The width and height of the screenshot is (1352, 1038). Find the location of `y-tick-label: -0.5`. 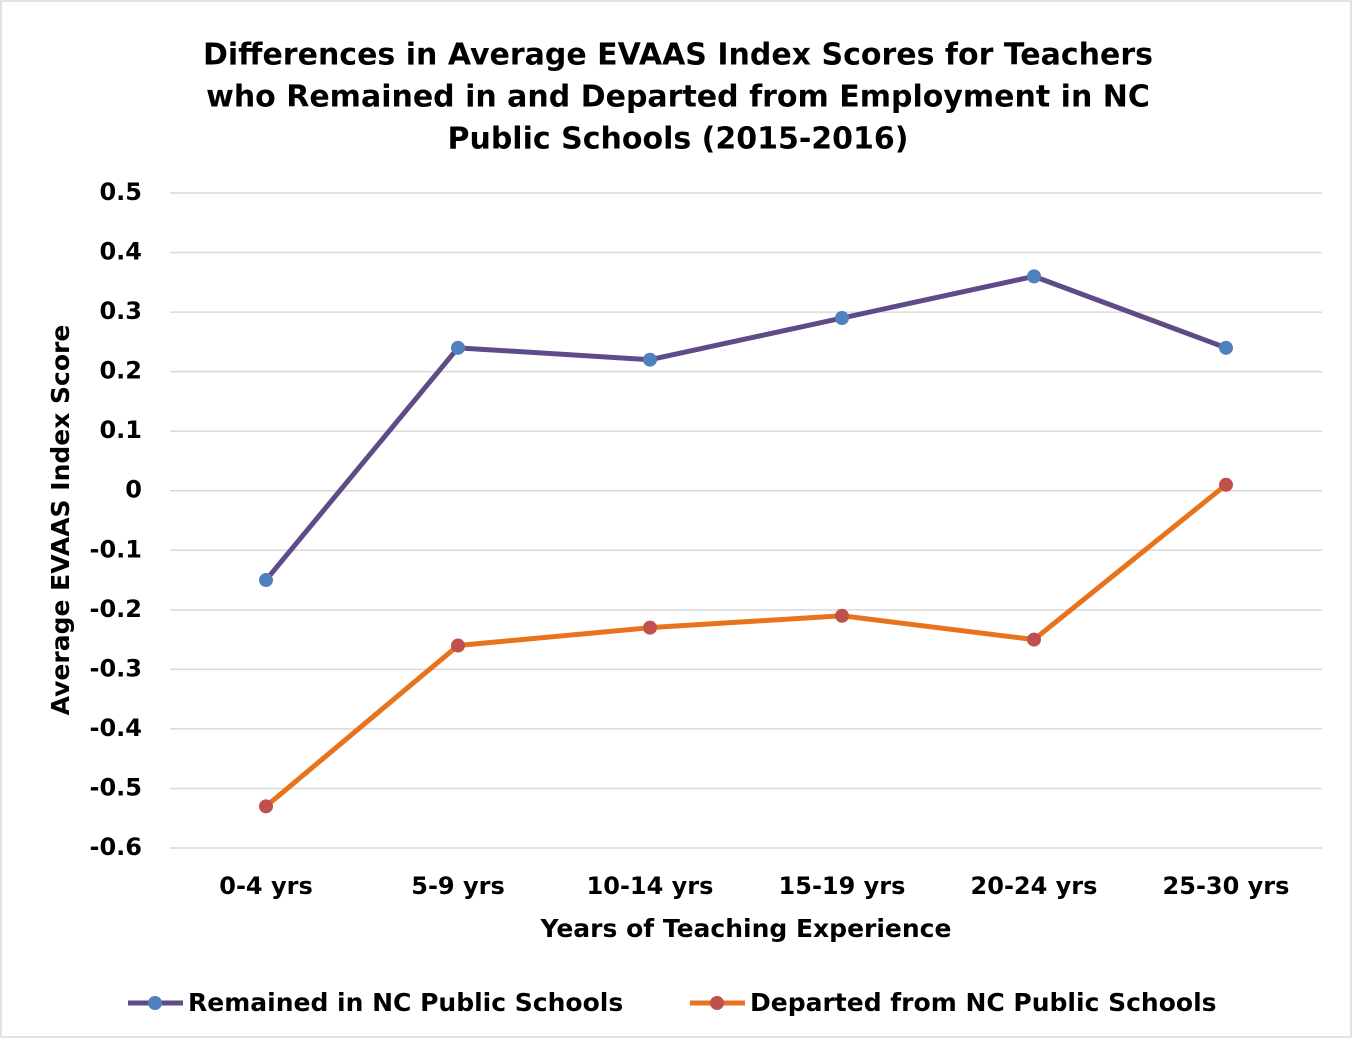

y-tick-label: -0.5 is located at coordinates (116, 787).